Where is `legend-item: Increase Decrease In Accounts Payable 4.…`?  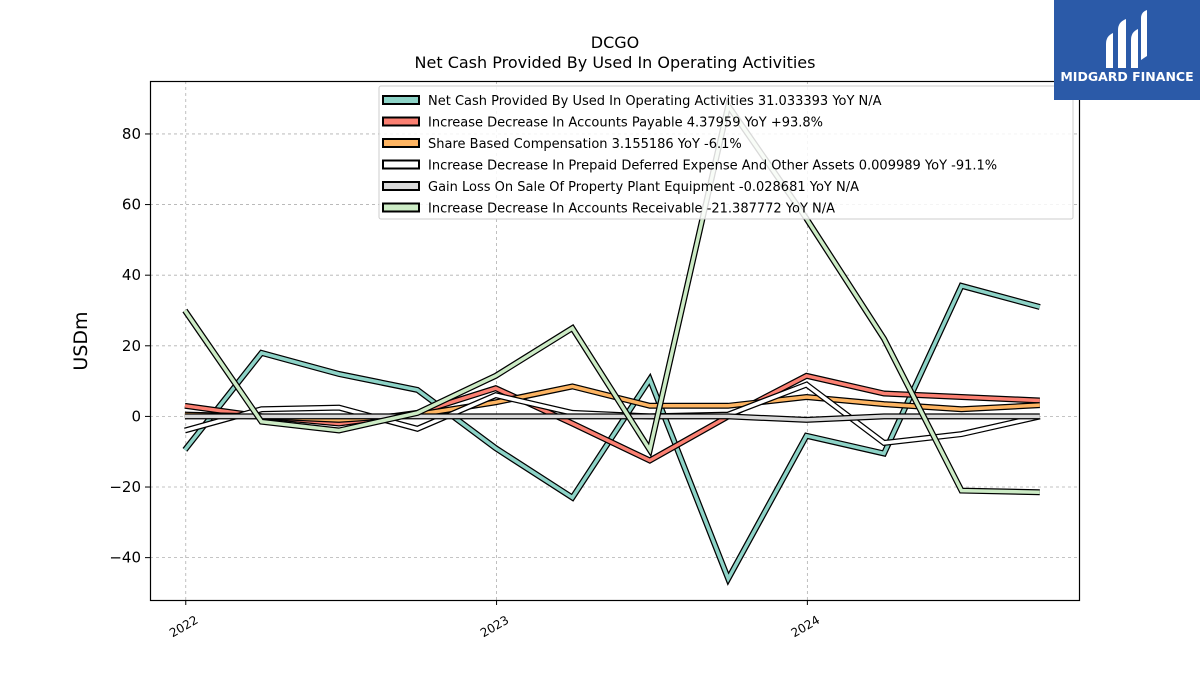
legend-item: Increase Decrease In Accounts Payable 4.… is located at coordinates (602, 123).